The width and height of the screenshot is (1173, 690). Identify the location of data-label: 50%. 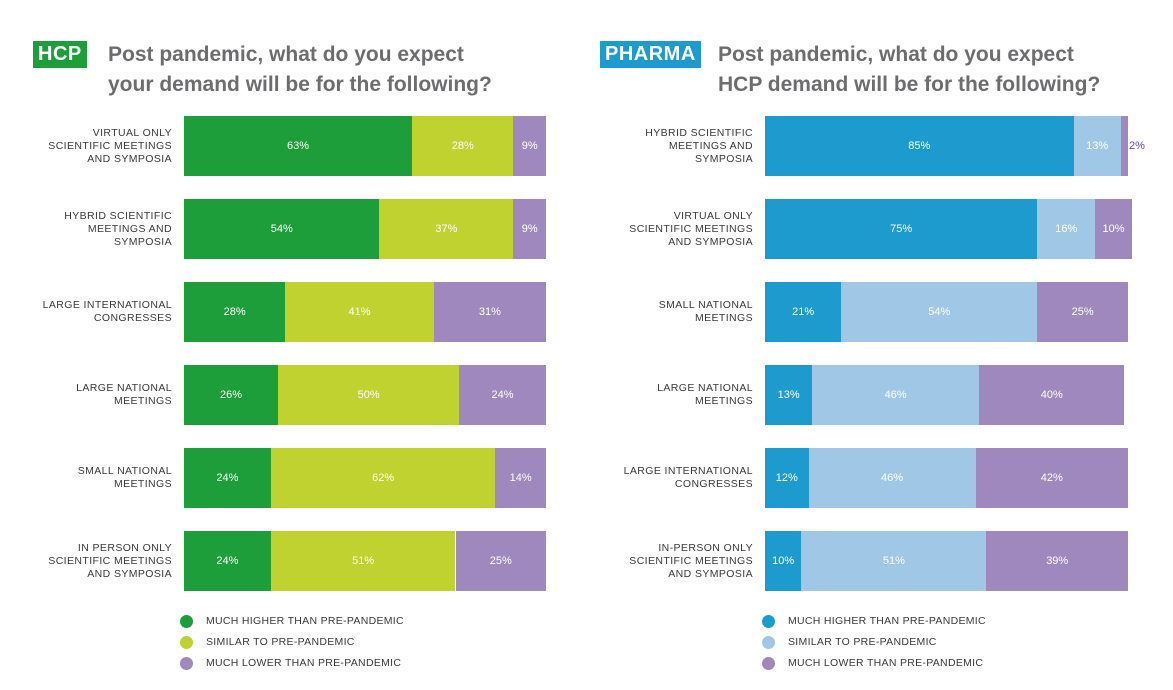
(368, 395).